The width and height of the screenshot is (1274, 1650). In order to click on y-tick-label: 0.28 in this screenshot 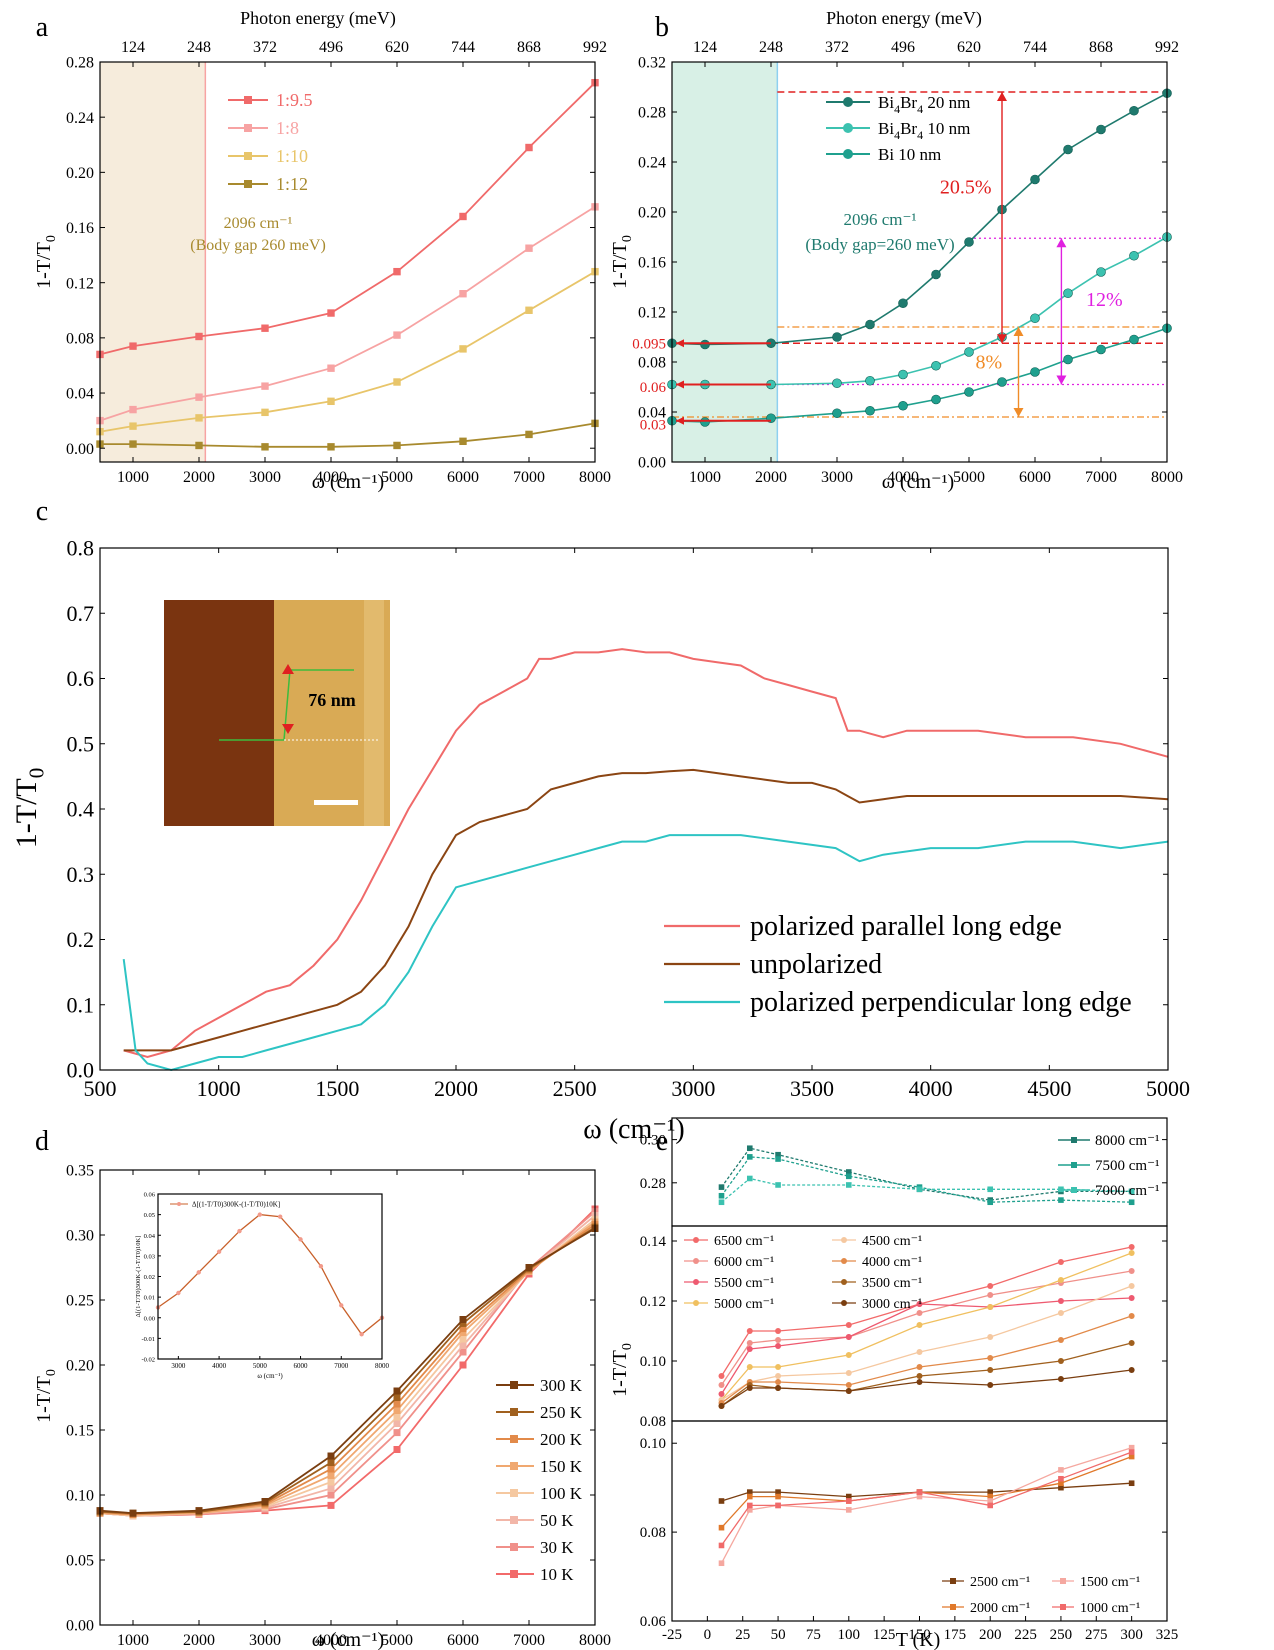, I will do `click(652, 113)`.